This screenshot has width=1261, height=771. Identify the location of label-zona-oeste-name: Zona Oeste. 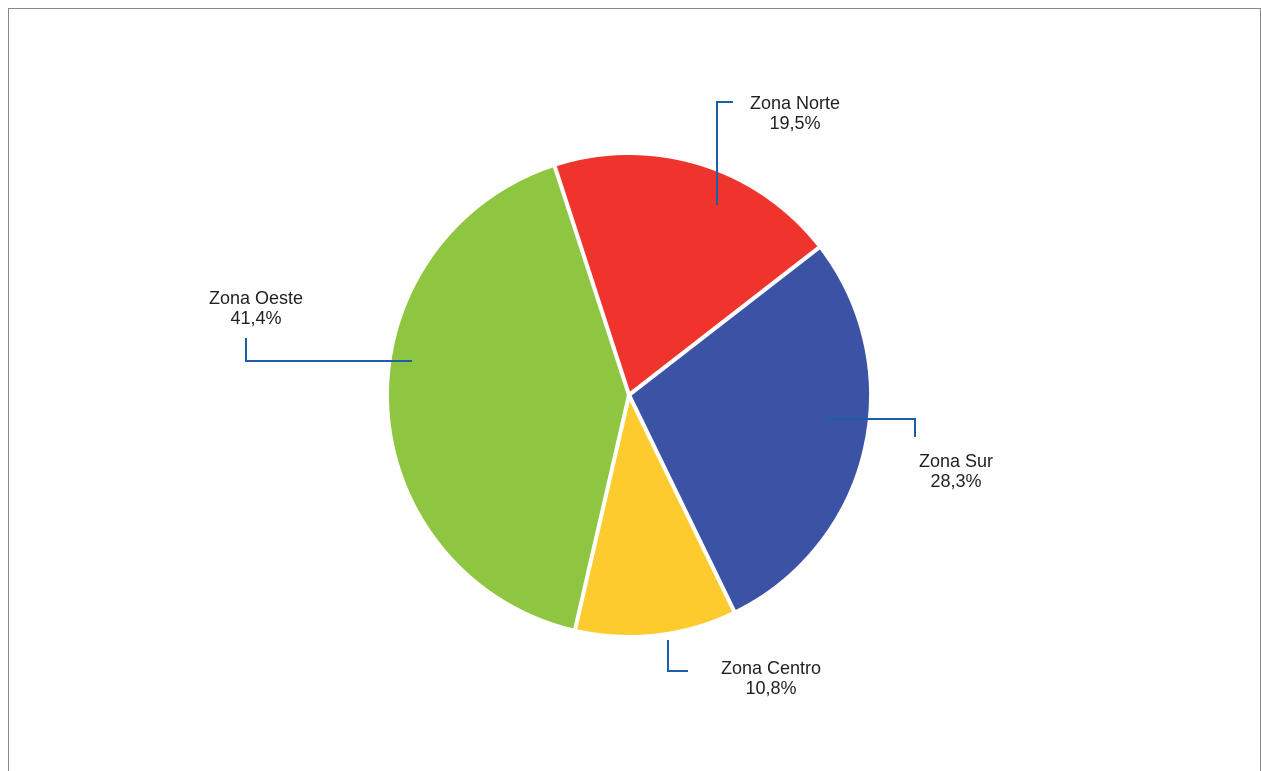
(256, 298).